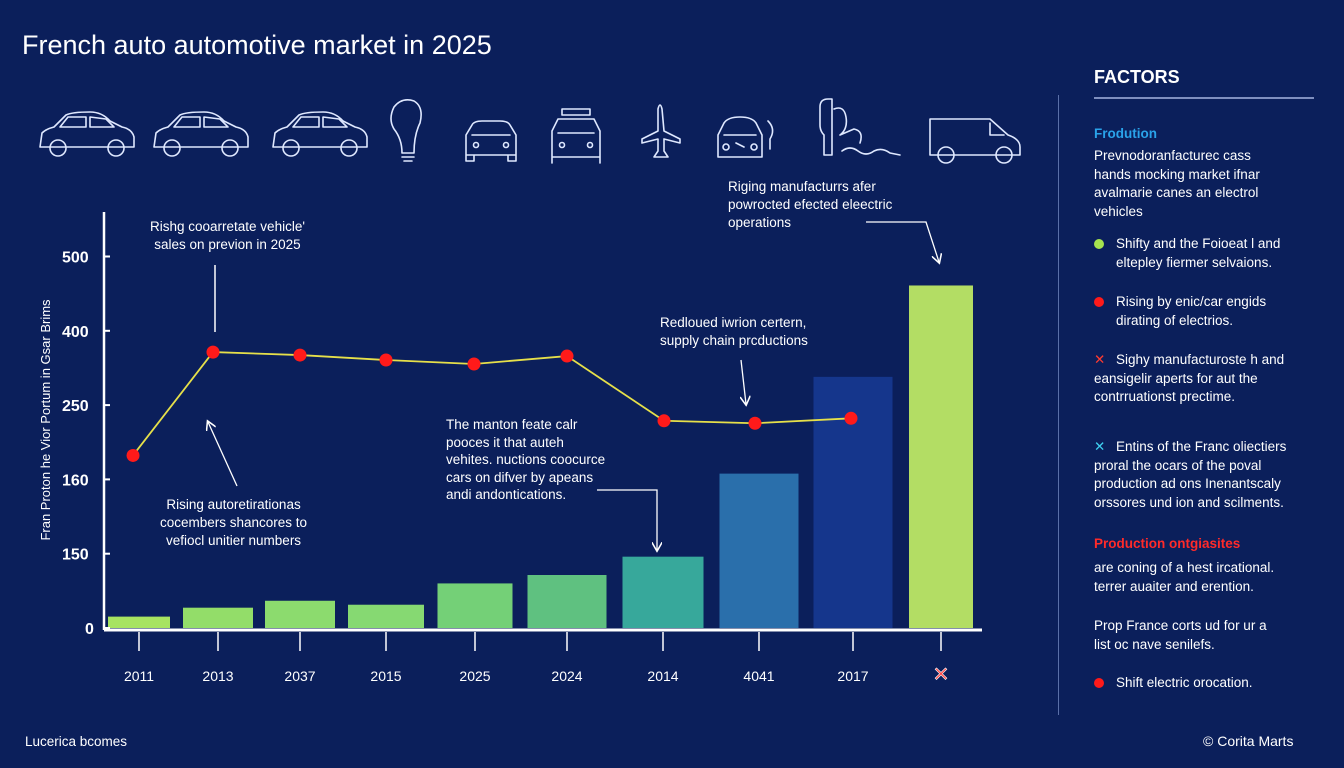 Image resolution: width=1344 pixels, height=768 pixels. Describe the element at coordinates (1099, 244) in the screenshot. I see `green-dot-icon` at that location.